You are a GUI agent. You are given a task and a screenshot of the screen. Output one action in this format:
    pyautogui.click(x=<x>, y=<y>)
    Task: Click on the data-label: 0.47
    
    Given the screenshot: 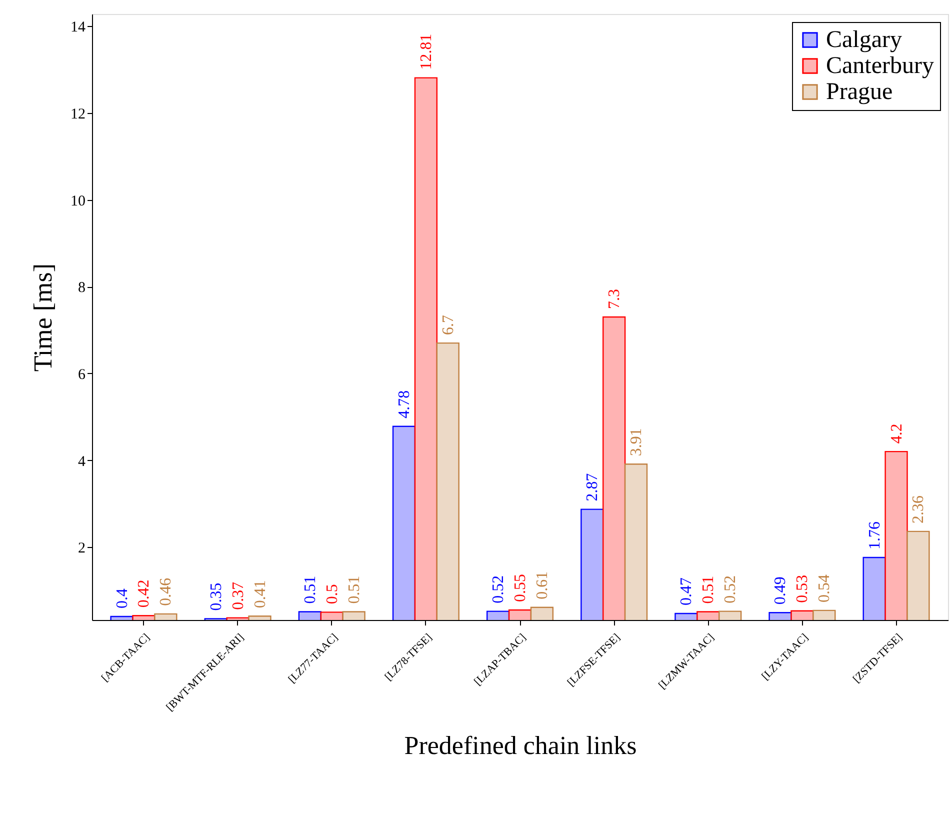 What is the action you would take?
    pyautogui.click(x=687, y=591)
    